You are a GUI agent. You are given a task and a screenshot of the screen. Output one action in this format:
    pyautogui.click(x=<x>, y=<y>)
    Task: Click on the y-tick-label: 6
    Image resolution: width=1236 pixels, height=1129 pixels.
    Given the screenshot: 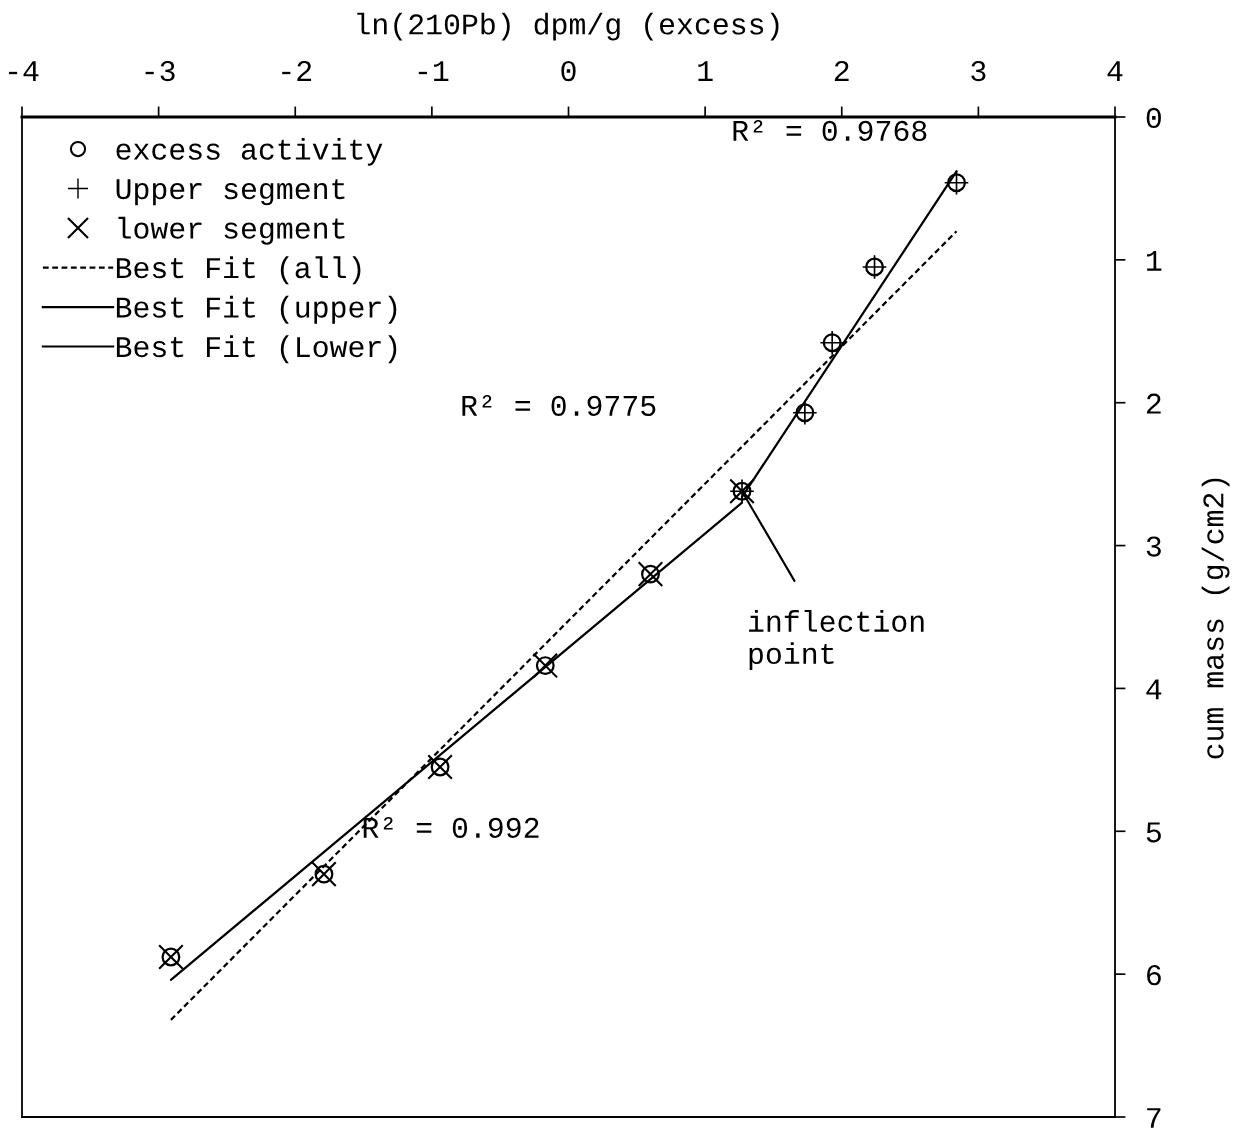 What is the action you would take?
    pyautogui.click(x=1154, y=975)
    